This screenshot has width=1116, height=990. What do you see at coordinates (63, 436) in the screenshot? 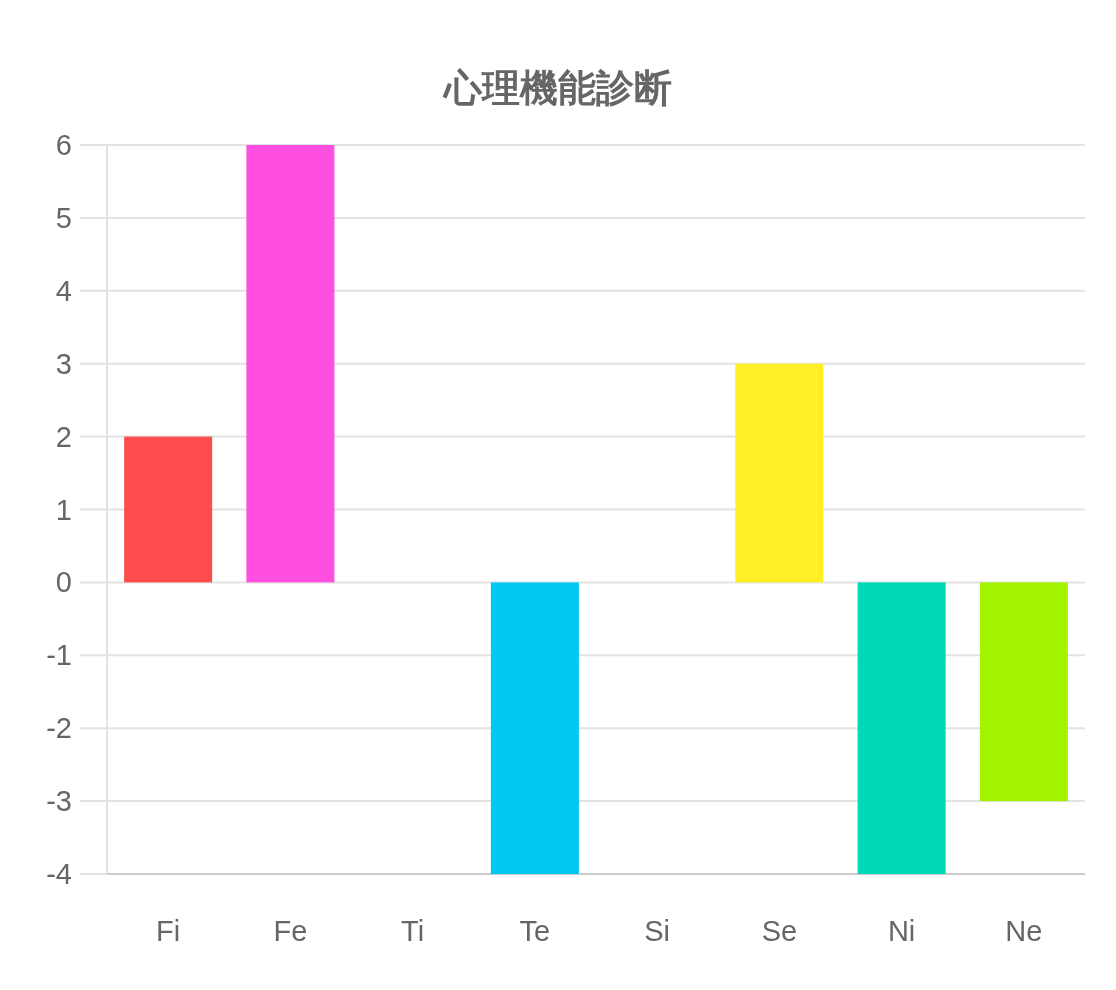
I see `y-tick-label: 2` at bounding box center [63, 436].